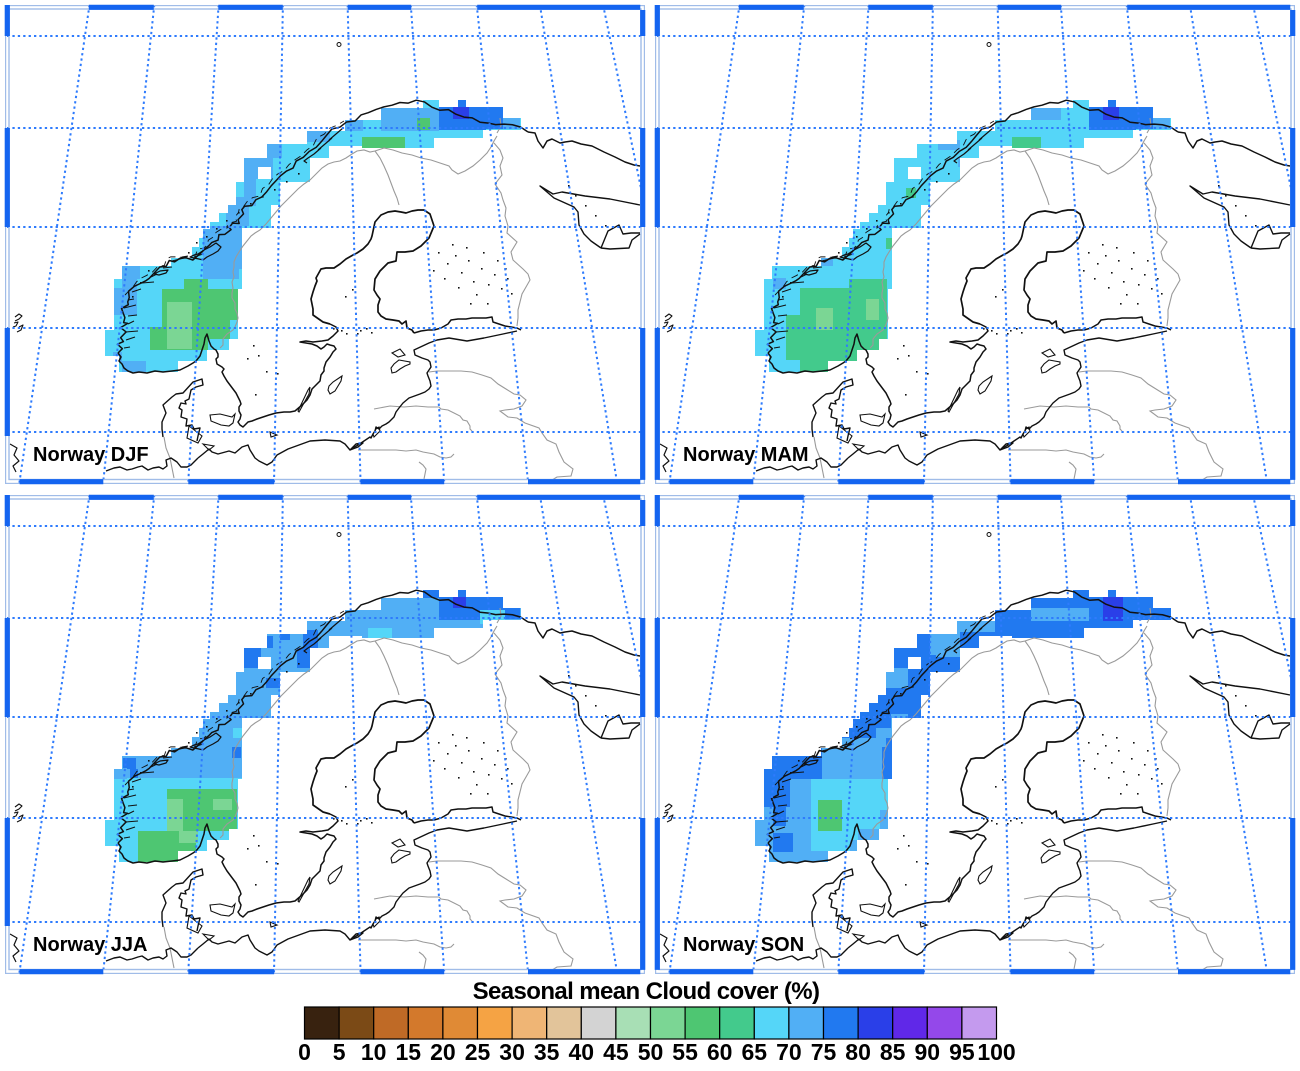  What do you see at coordinates (374, 1052) in the screenshot?
I see `svg-text: 10` at bounding box center [374, 1052].